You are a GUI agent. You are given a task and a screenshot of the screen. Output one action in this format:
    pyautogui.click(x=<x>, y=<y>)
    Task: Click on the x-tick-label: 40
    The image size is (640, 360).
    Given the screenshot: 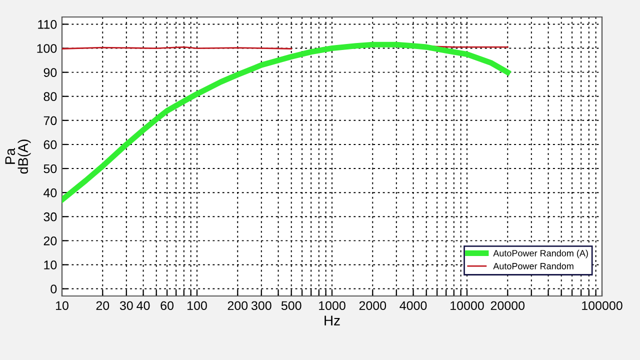 What is the action you would take?
    pyautogui.click(x=143, y=305)
    